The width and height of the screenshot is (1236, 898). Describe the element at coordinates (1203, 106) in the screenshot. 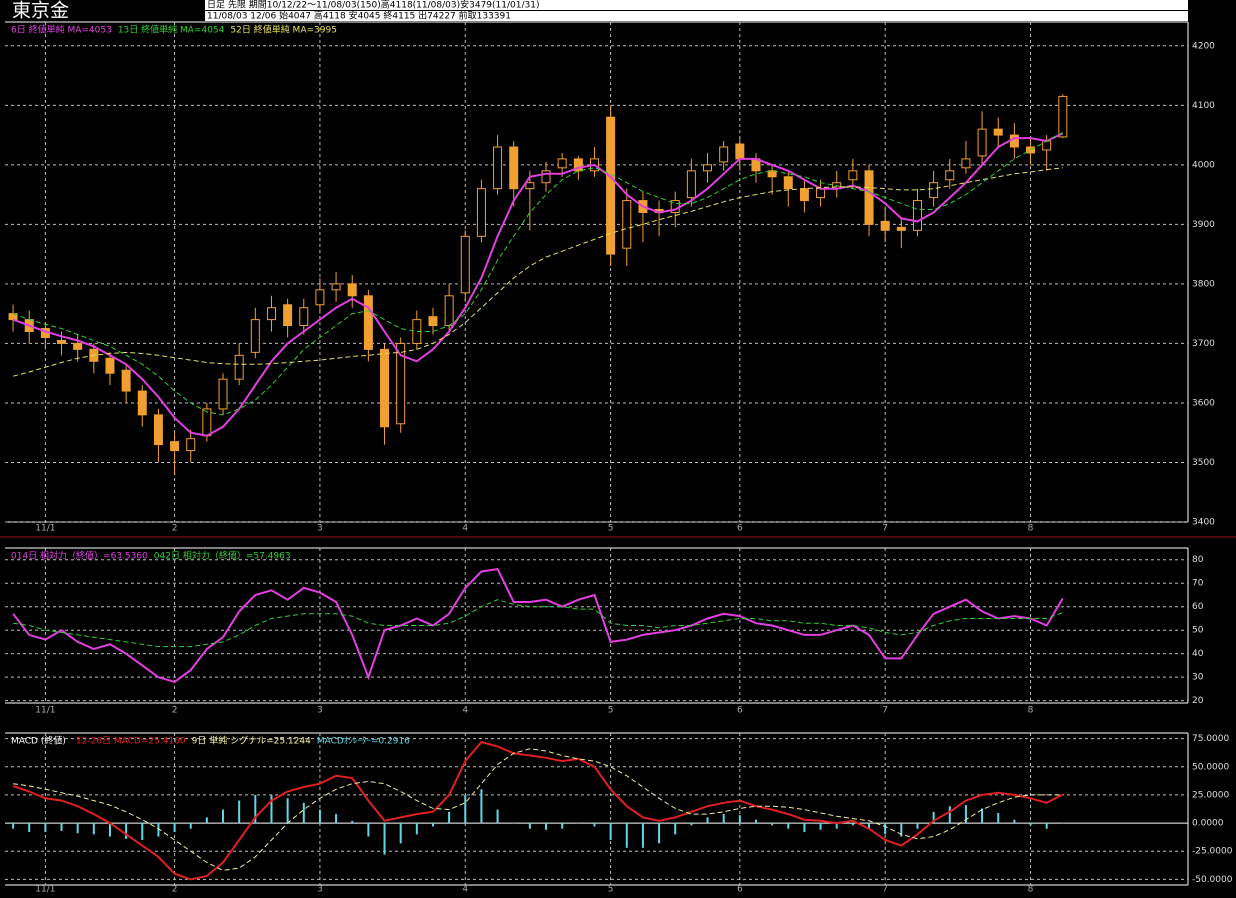

I see `y-tick-label: 4100` at that location.